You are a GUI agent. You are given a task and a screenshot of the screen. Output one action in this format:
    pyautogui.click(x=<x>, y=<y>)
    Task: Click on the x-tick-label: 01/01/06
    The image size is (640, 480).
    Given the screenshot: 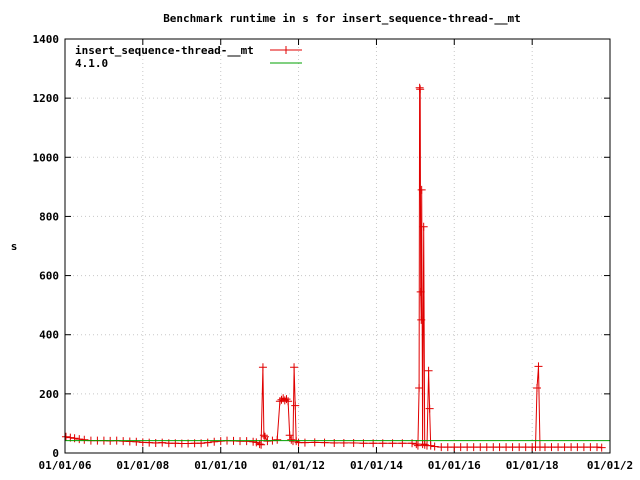 What is the action you would take?
    pyautogui.click(x=65, y=465)
    